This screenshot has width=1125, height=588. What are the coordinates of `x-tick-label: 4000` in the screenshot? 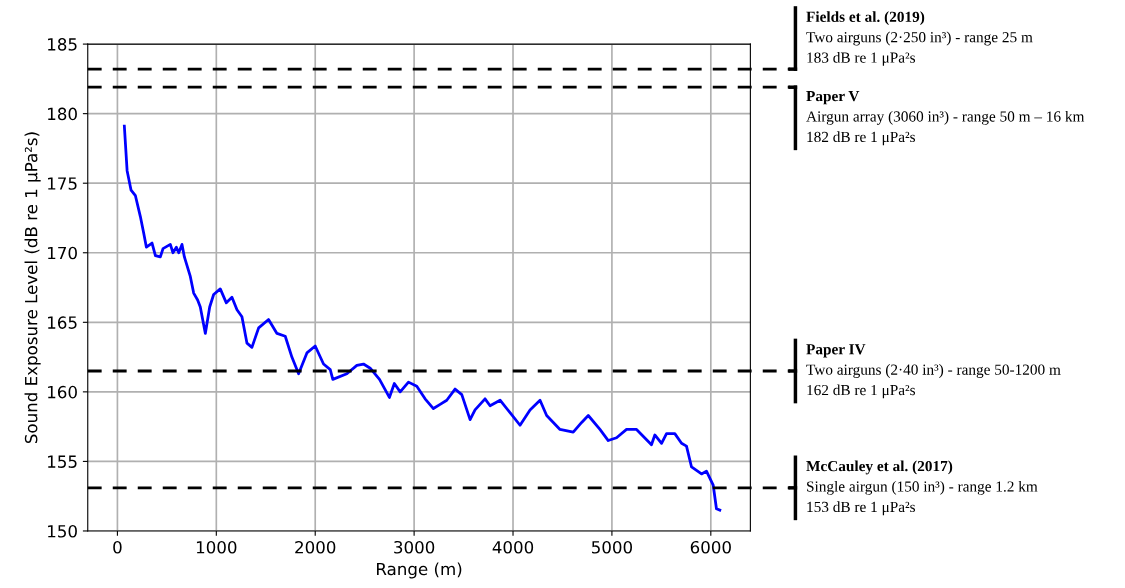 It's located at (513, 547).